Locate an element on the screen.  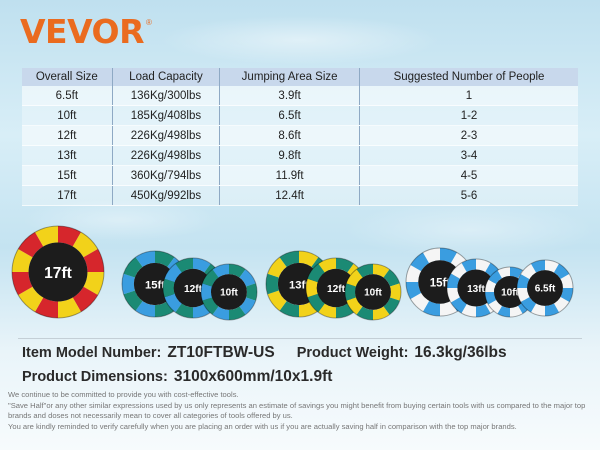
trampoline-blue-white-6-5ft: 6.5ft is located at coordinates (545, 288).